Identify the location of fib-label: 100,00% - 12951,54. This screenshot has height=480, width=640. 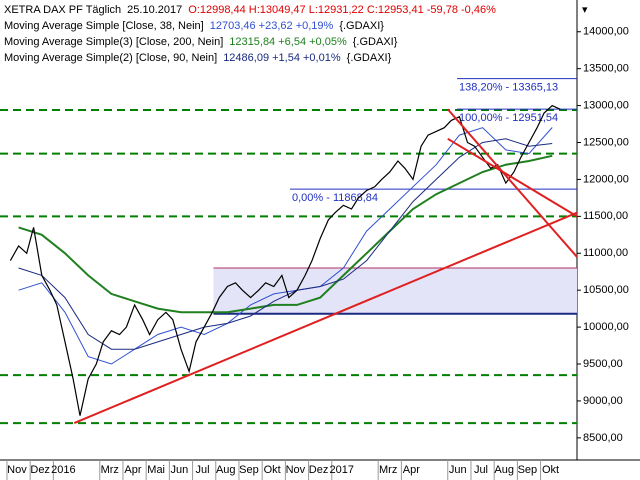
(508, 118).